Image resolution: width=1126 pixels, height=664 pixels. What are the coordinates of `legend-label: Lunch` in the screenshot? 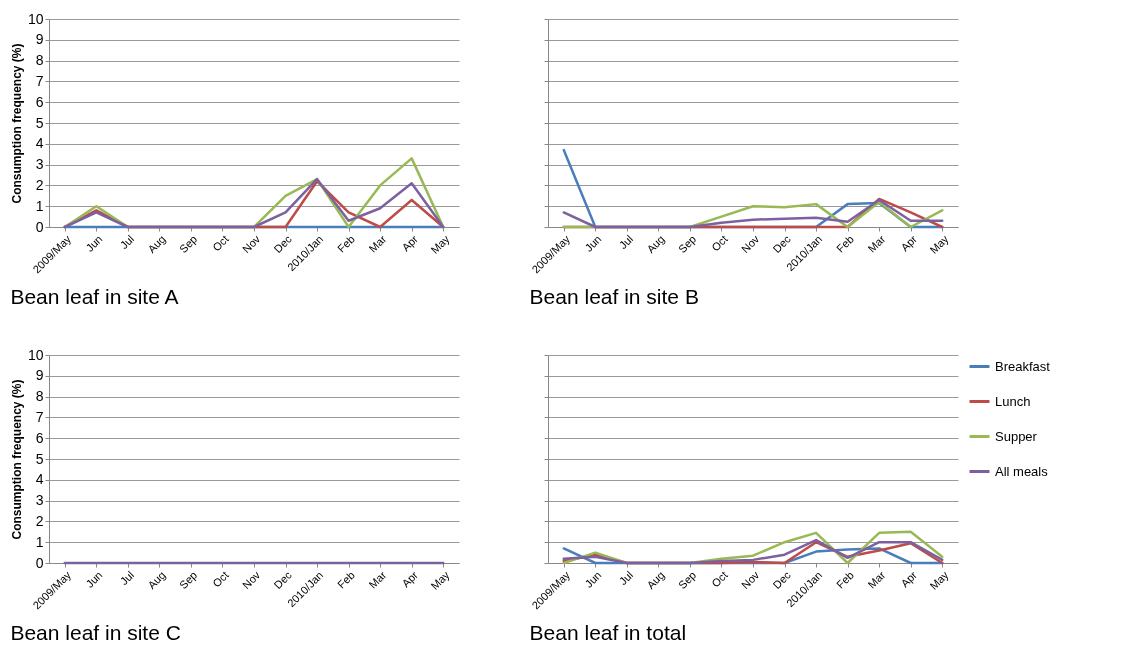 It's located at (1013, 401).